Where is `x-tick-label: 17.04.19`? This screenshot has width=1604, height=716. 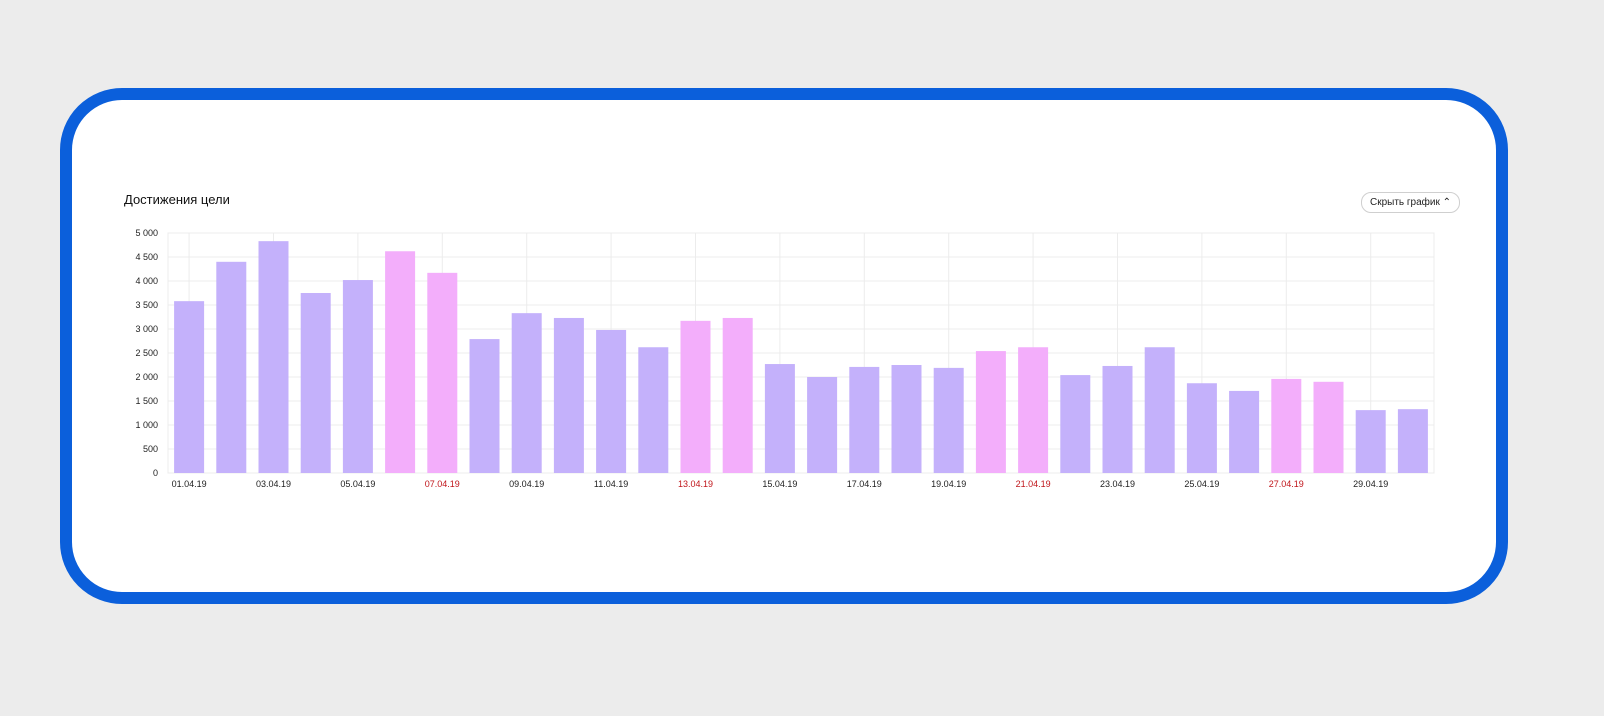 x-tick-label: 17.04.19 is located at coordinates (864, 484).